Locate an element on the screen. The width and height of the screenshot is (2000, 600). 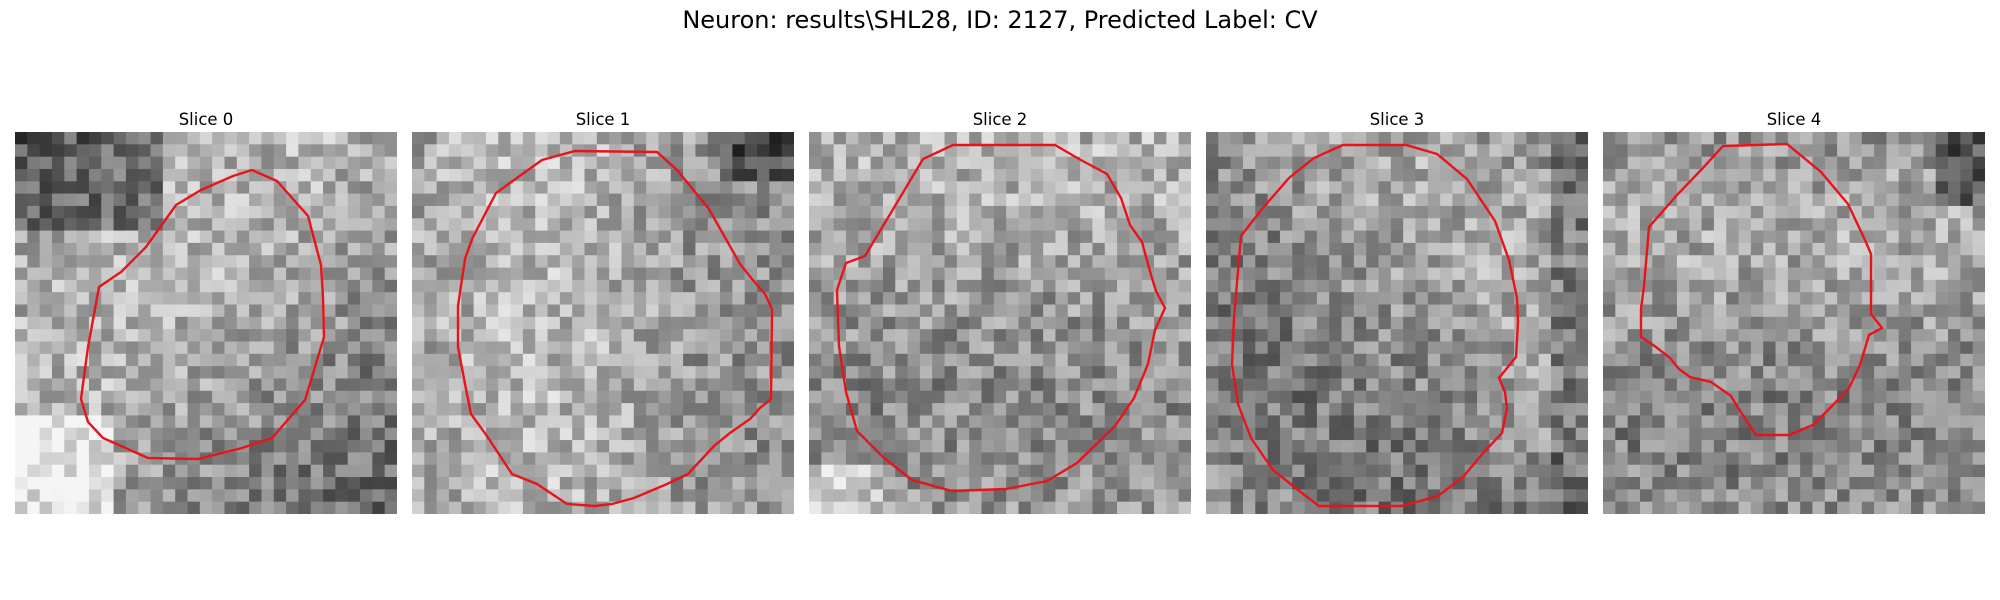
slice-panel-4: Slice 4 is located at coordinates (1794, 311).